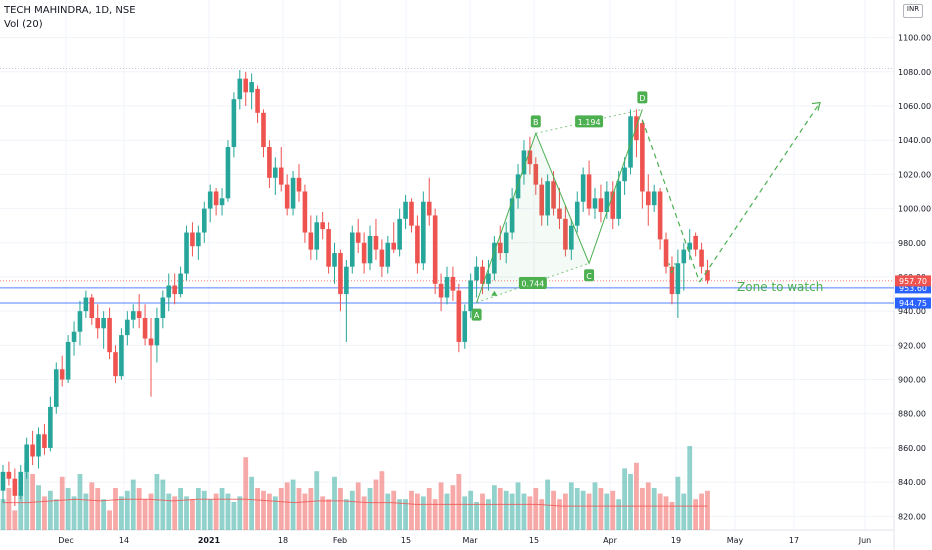 Image resolution: width=932 pixels, height=550 pixels. What do you see at coordinates (671, 201) in the screenshot?
I see `projection-down-line` at bounding box center [671, 201].